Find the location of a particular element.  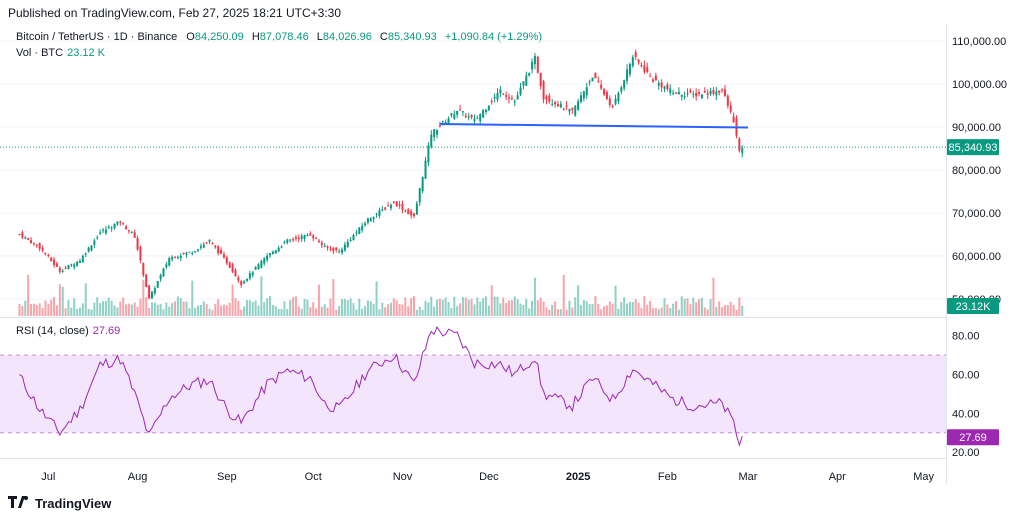

rsi-axis: 20.00 40.00 60.00 80.00 is located at coordinates (966, 395).